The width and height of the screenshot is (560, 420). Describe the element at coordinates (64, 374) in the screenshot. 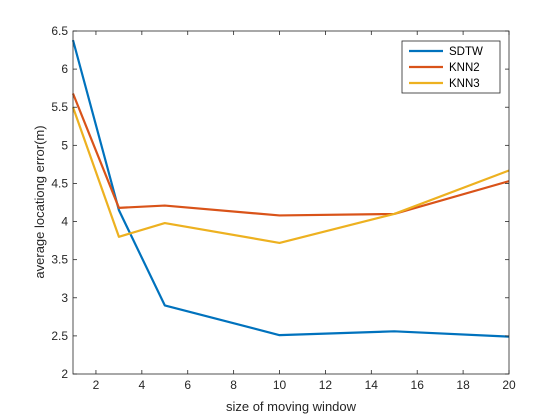

I see `y-tick-label: 2` at that location.